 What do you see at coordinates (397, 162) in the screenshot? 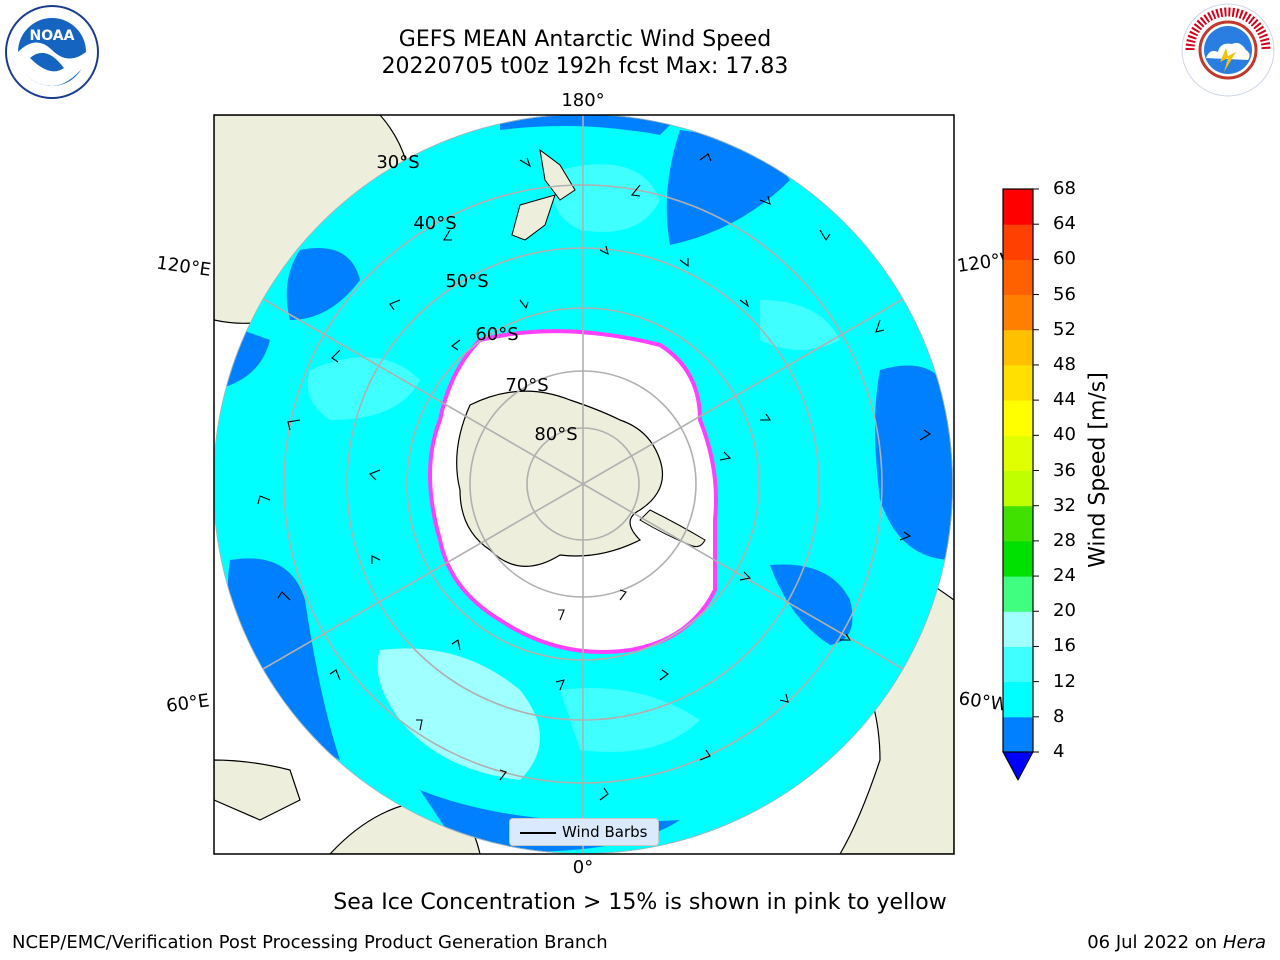
I see `lat-label-30s: 30°S` at bounding box center [397, 162].